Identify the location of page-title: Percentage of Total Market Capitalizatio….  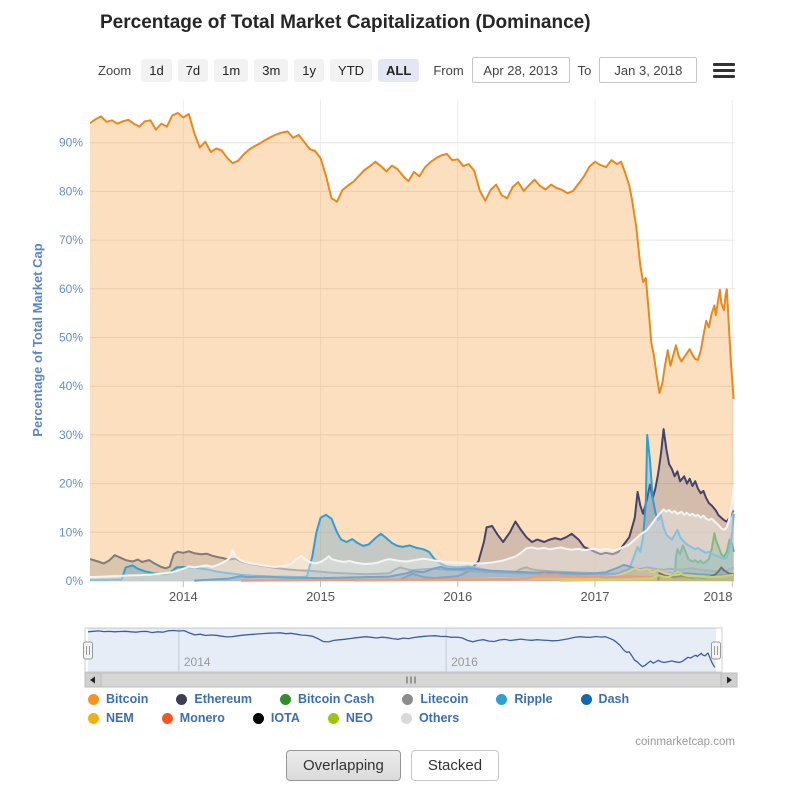
(345, 22).